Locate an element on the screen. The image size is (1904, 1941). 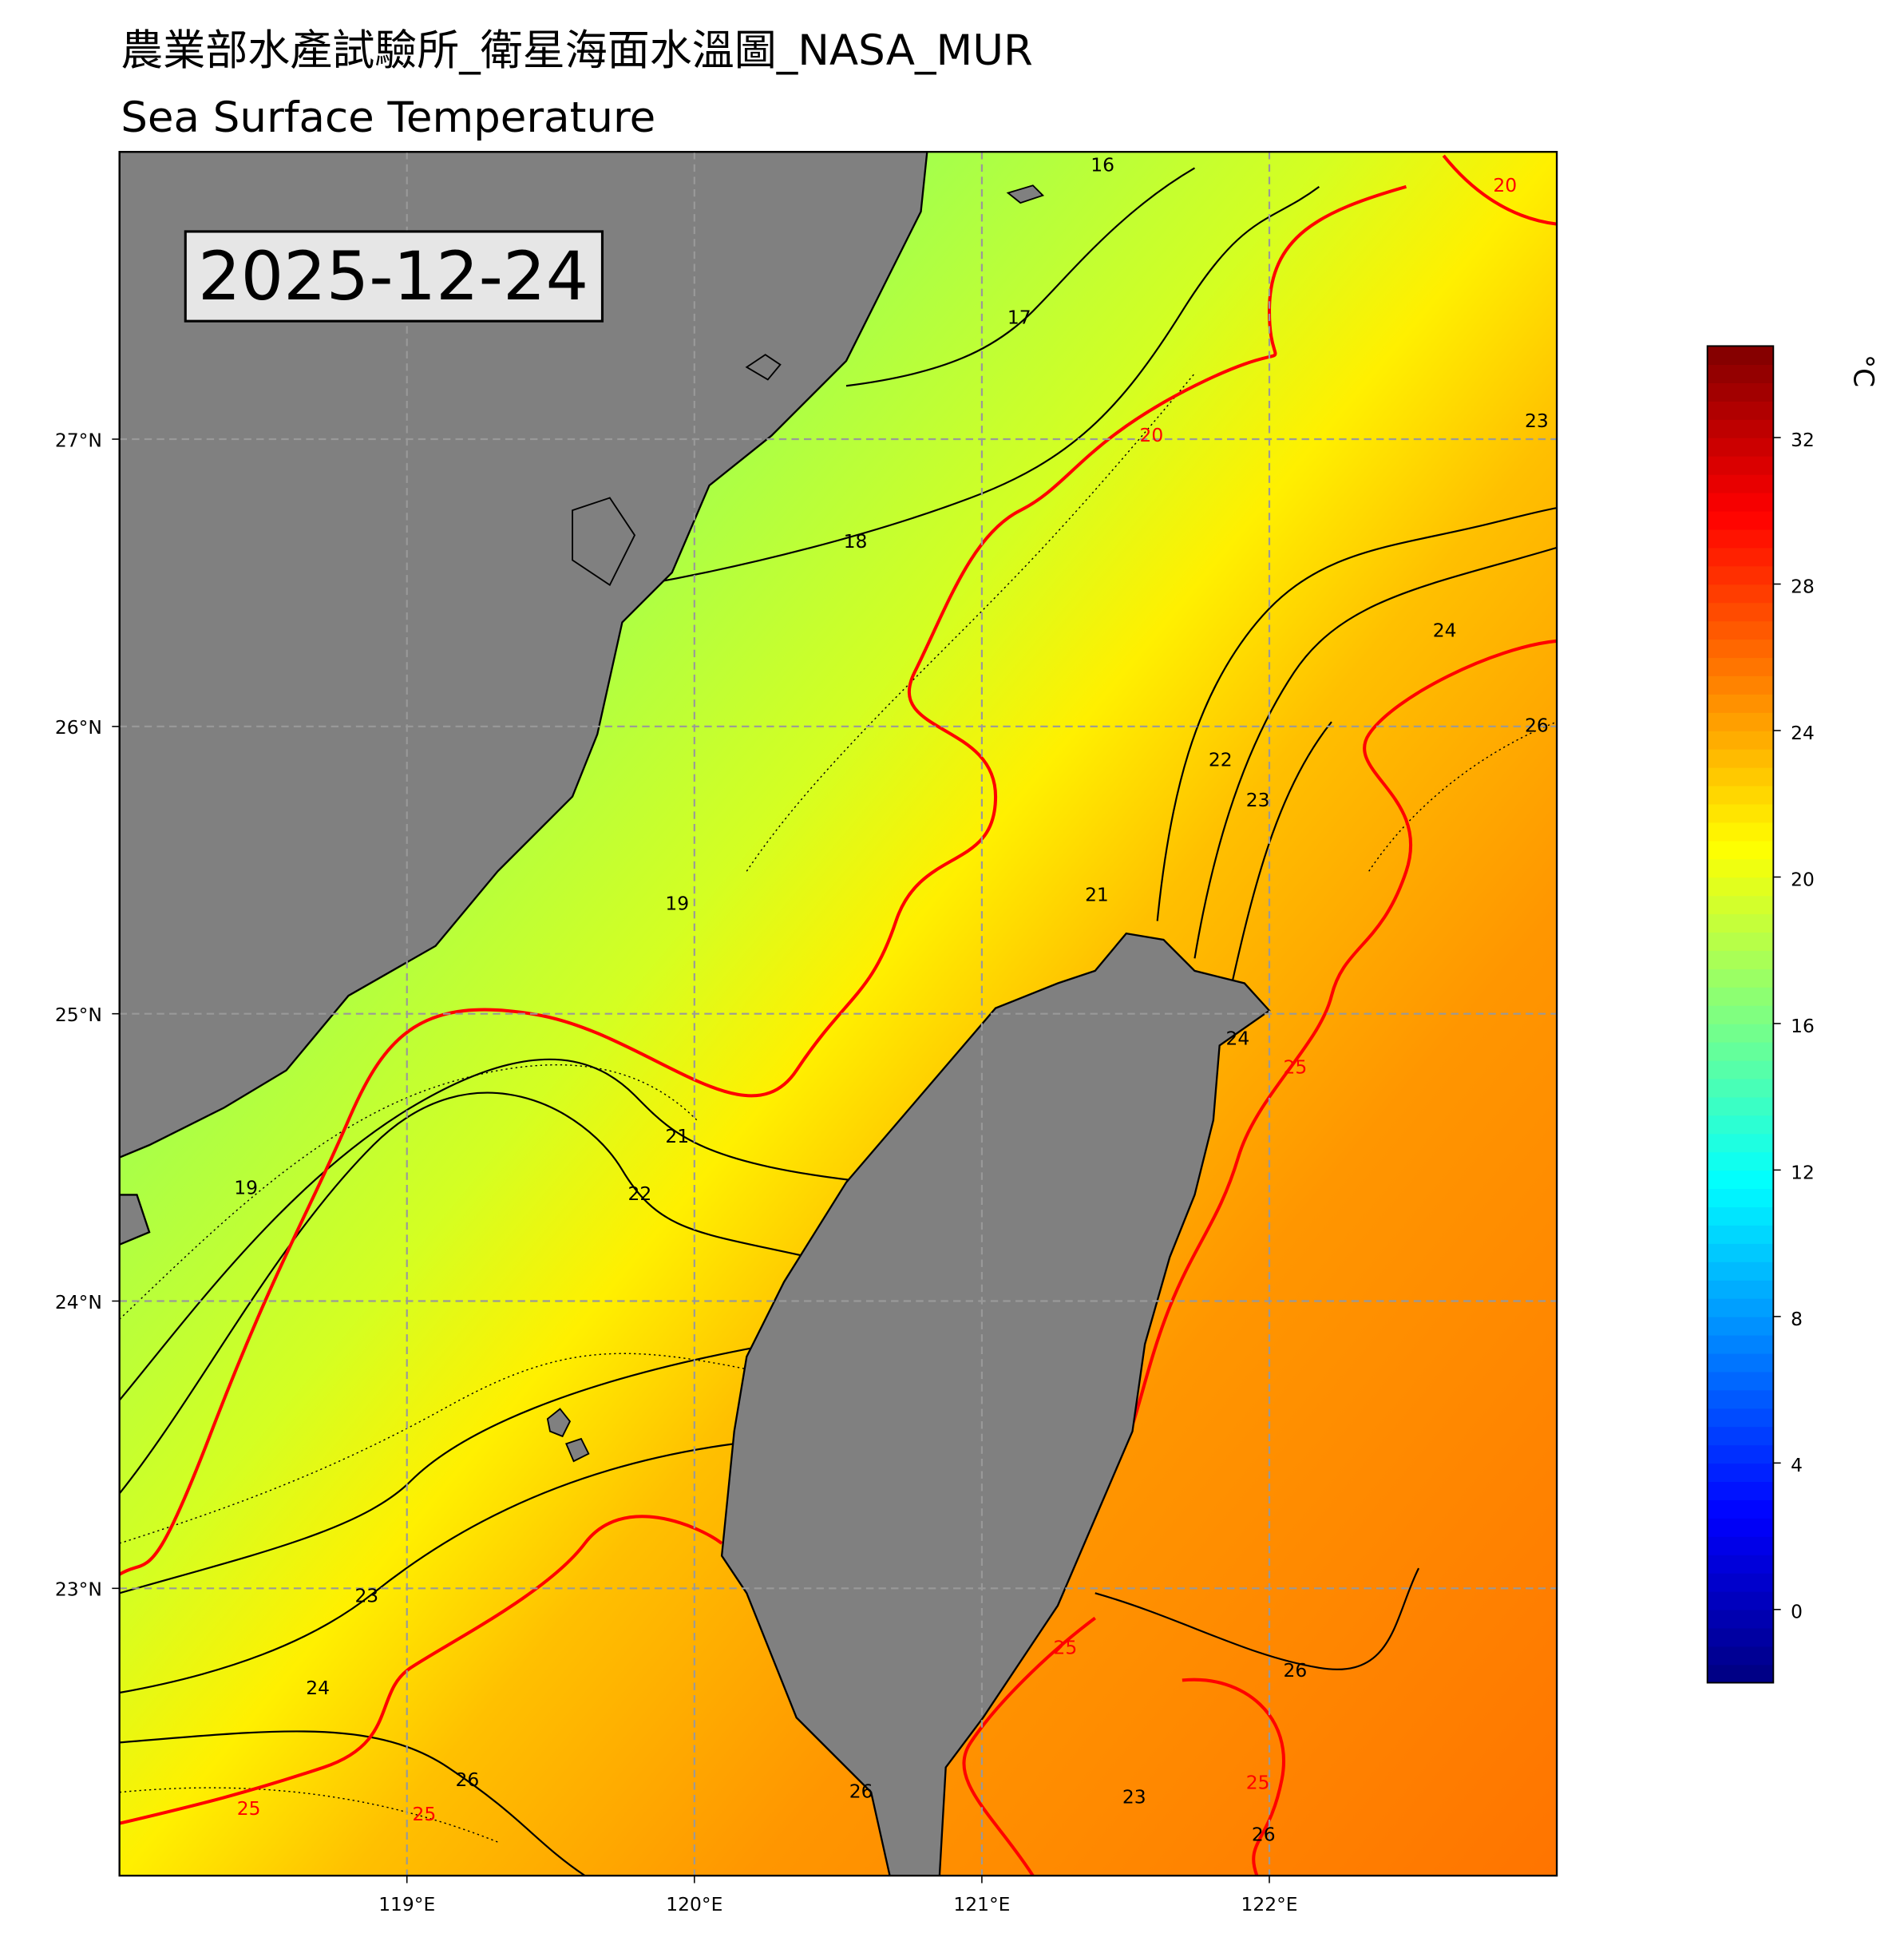
y-tick-label: 26°N is located at coordinates (78, 727).